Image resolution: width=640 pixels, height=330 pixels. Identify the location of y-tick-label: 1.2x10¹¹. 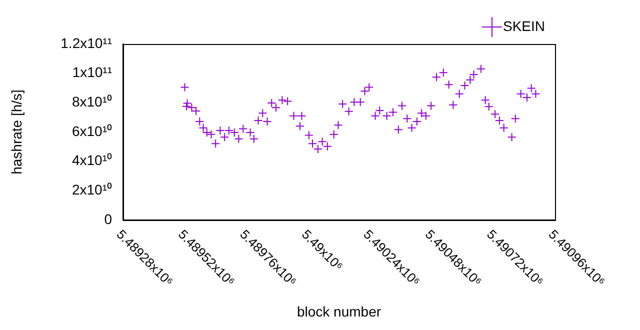
(86, 42).